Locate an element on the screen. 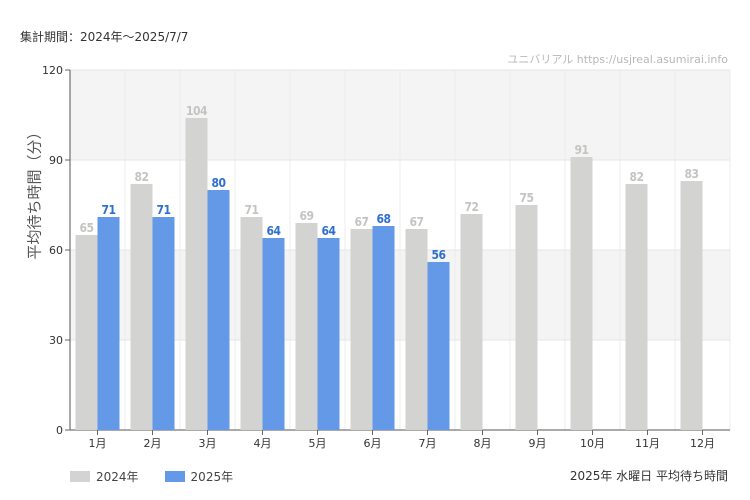  x-tick-label: 5月 is located at coordinates (318, 443).